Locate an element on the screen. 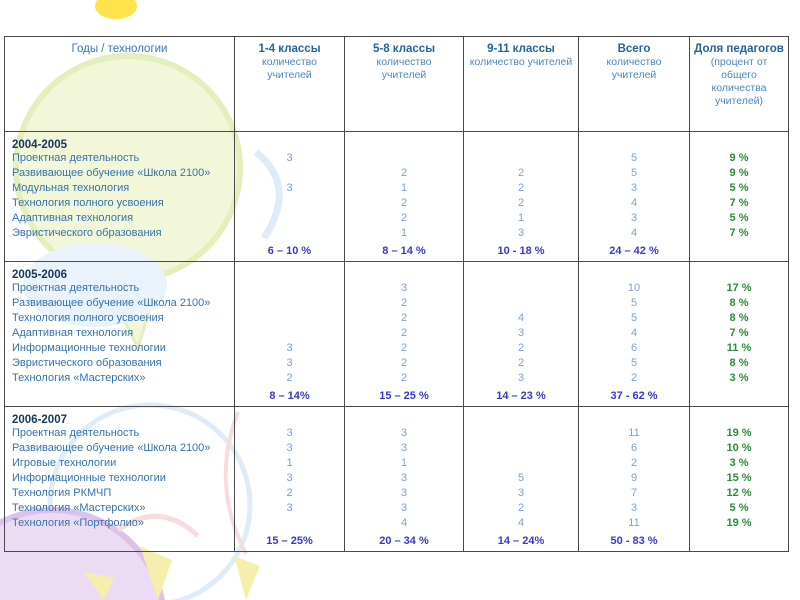 The height and width of the screenshot is (600, 800). technology-row: Технология полного усвоения 2 4 5 8 % is located at coordinates (396, 318).